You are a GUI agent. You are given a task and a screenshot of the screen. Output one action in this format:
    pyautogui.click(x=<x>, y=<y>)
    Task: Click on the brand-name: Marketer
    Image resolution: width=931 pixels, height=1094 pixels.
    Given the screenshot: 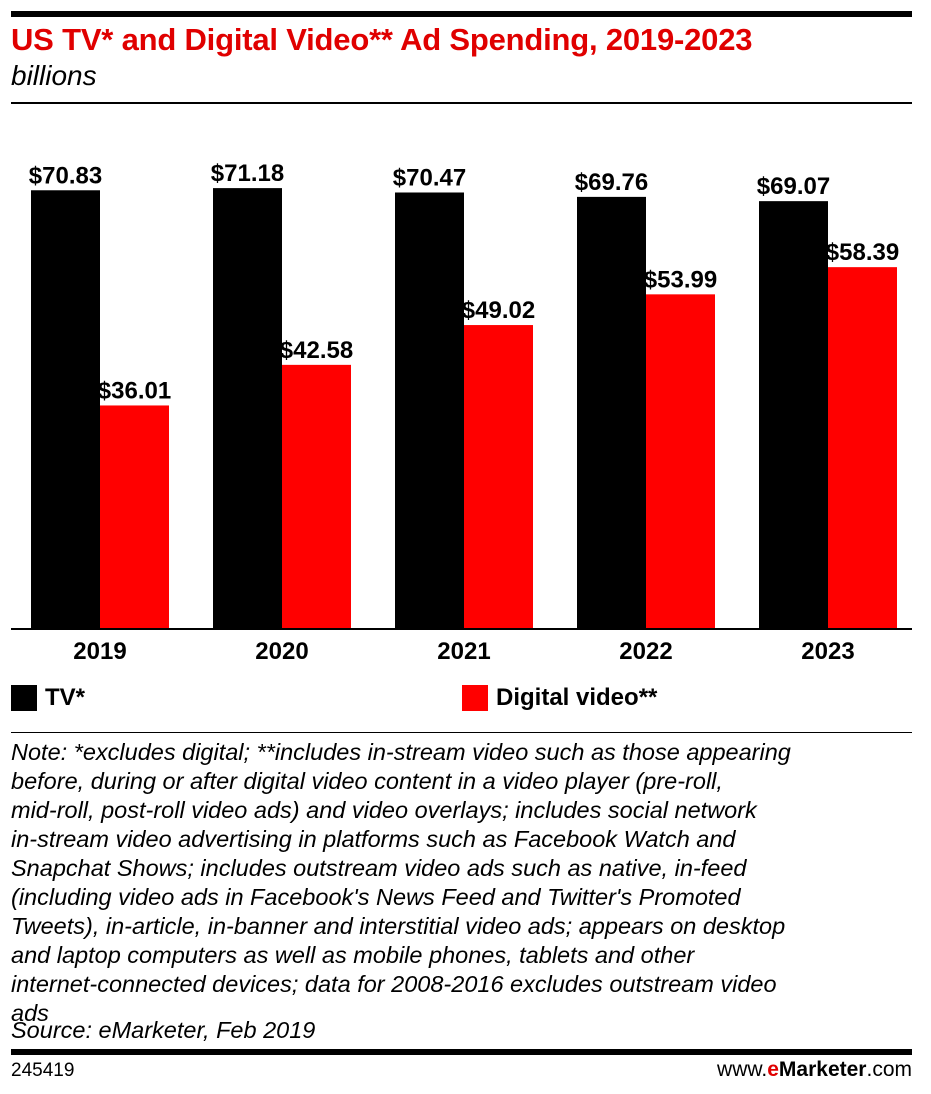 What is the action you would take?
    pyautogui.click(x=822, y=1069)
    